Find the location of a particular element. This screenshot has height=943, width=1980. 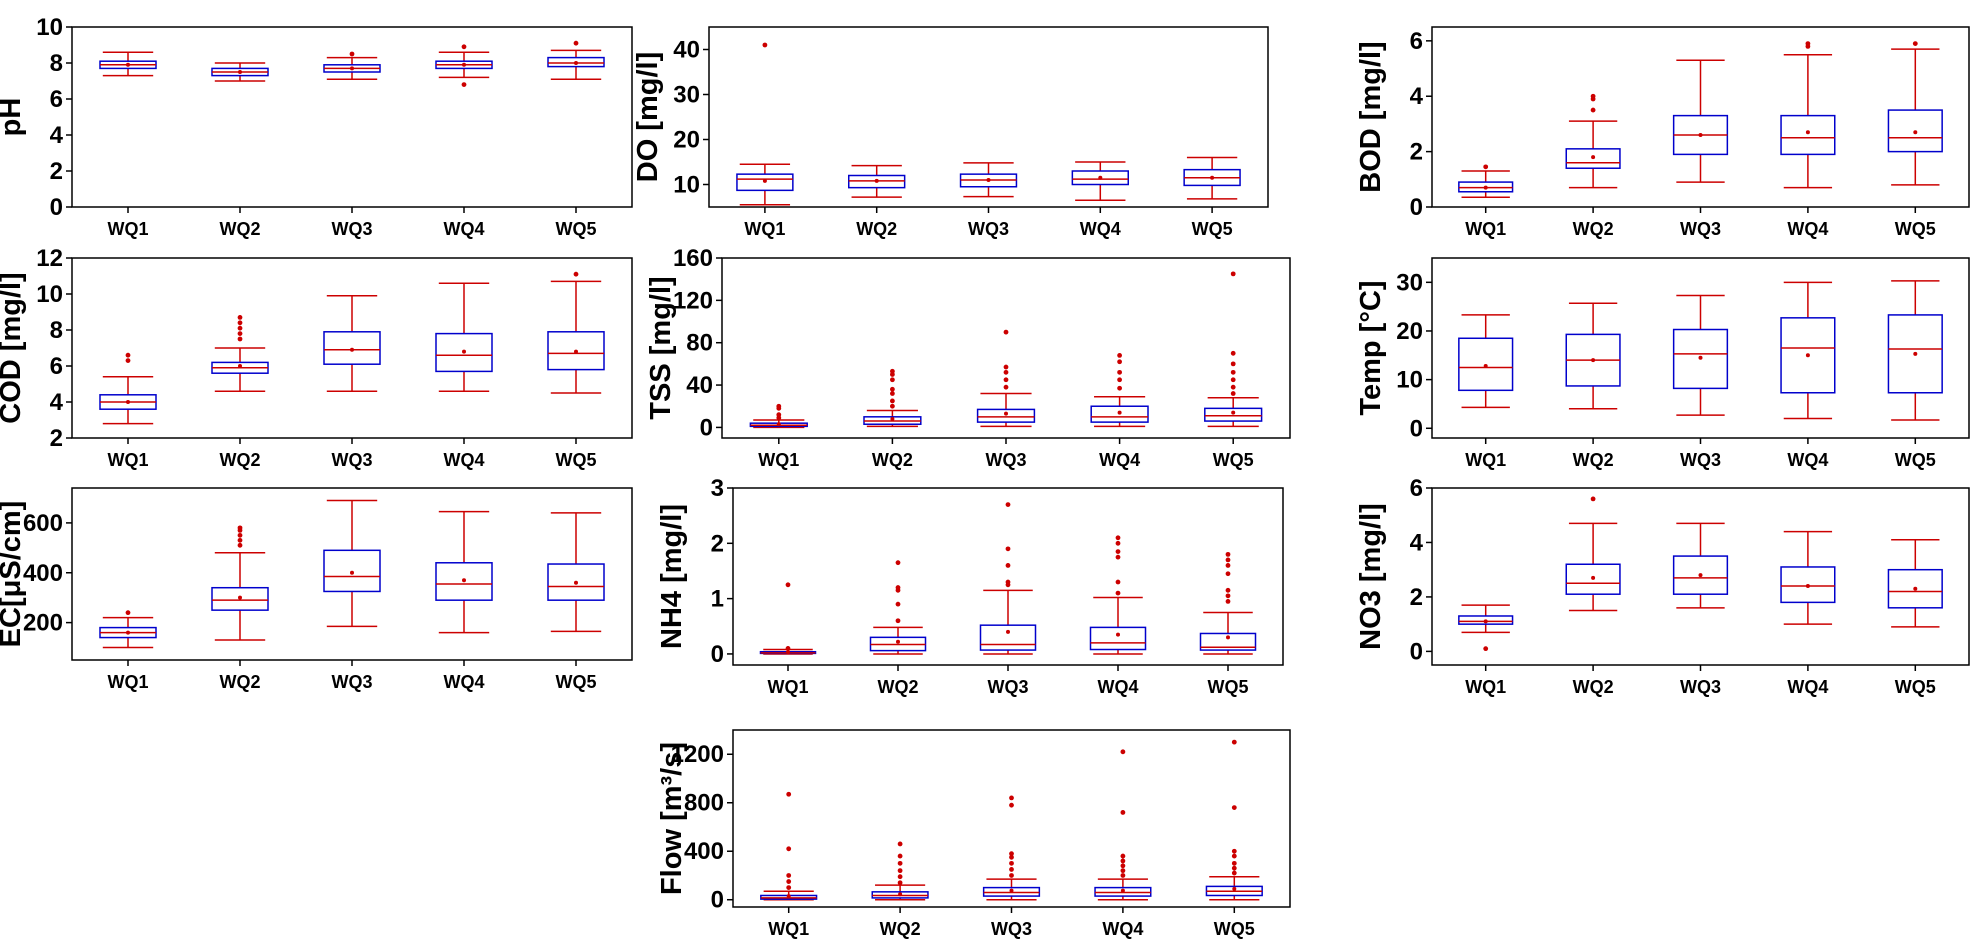

y-tick-label: 20 is located at coordinates (686, 140).